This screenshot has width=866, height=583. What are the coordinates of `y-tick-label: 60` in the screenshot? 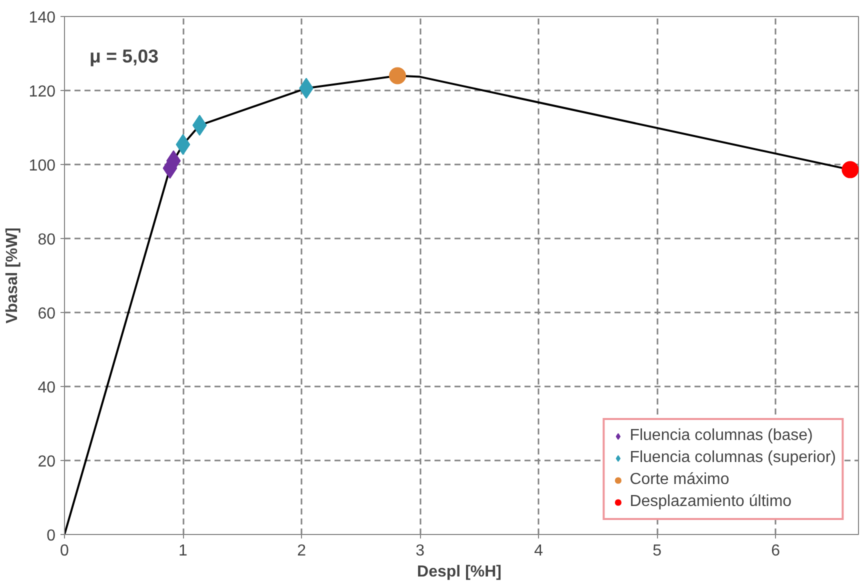 It's located at (47, 314).